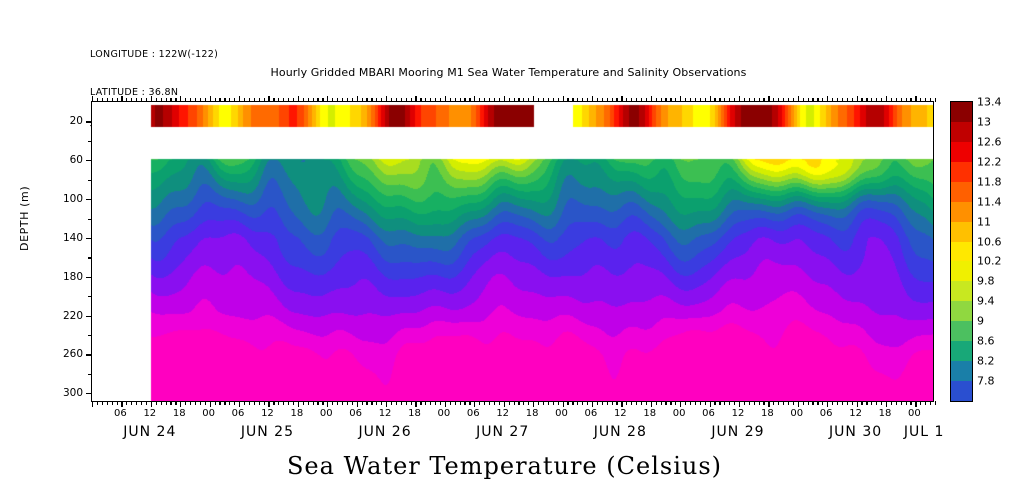  Describe the element at coordinates (989, 102) in the screenshot. I see `colorbar-label: 13.4` at that location.